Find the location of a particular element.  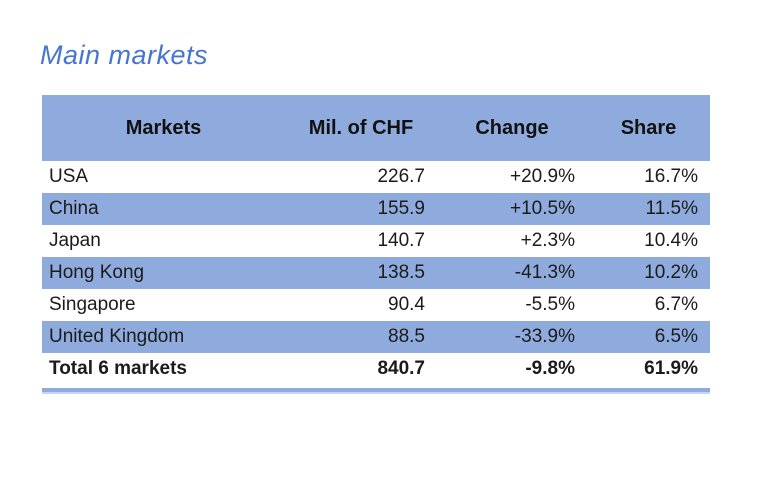

column-header-share: Share is located at coordinates (648, 128).